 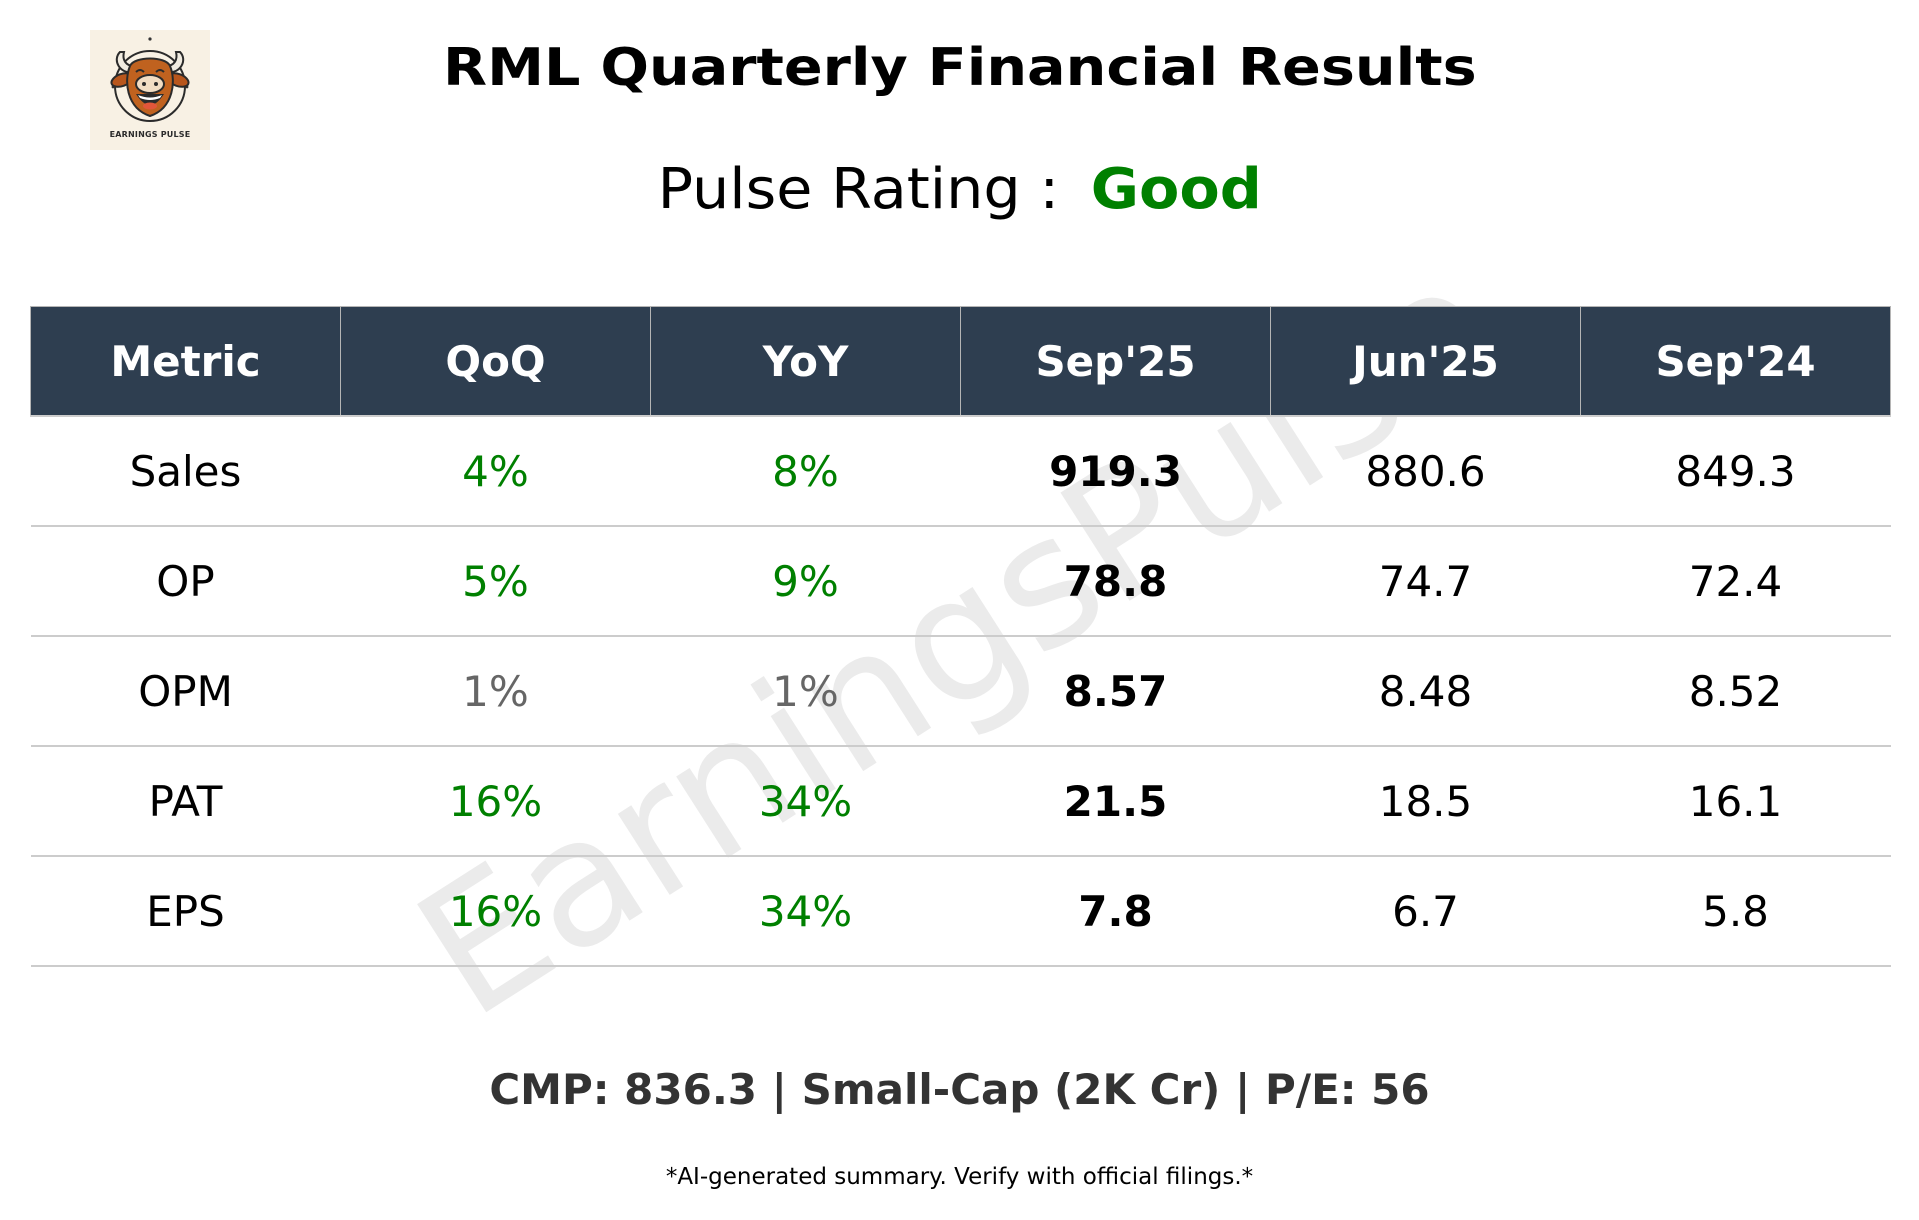 What do you see at coordinates (1735, 471) in the screenshot?
I see `sep24-cell: 849.3` at bounding box center [1735, 471].